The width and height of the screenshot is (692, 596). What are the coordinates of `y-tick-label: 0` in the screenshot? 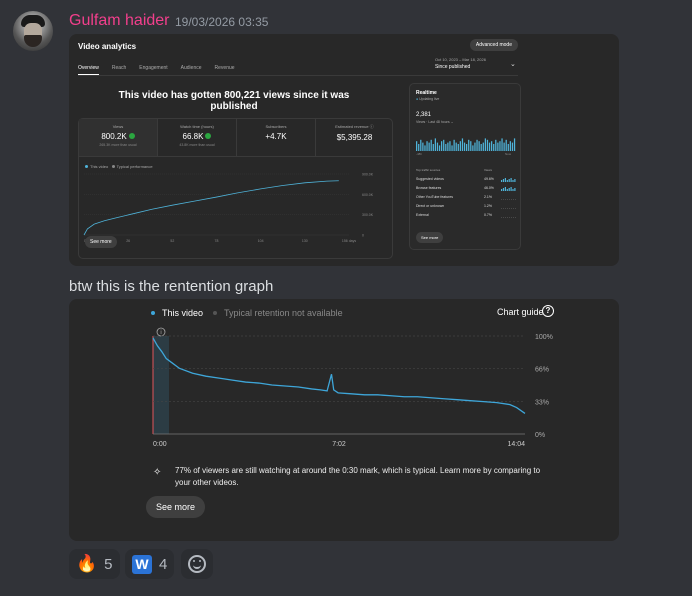 It's located at (363, 236).